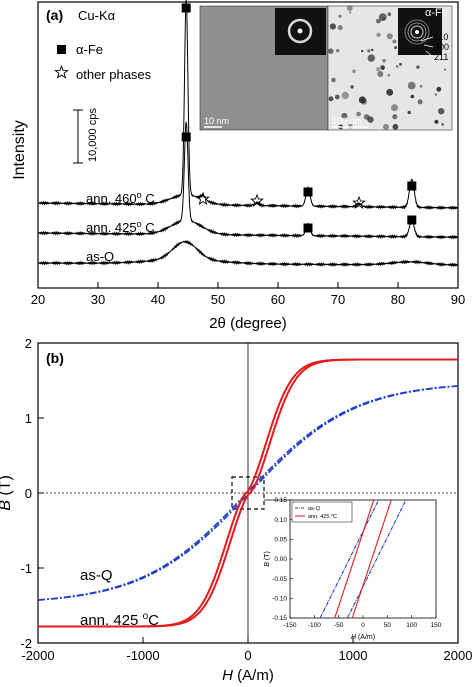 The width and height of the screenshot is (474, 687). What do you see at coordinates (264, 68) in the screenshot?
I see `tem-inset-amorphous: 10 nm` at bounding box center [264, 68].